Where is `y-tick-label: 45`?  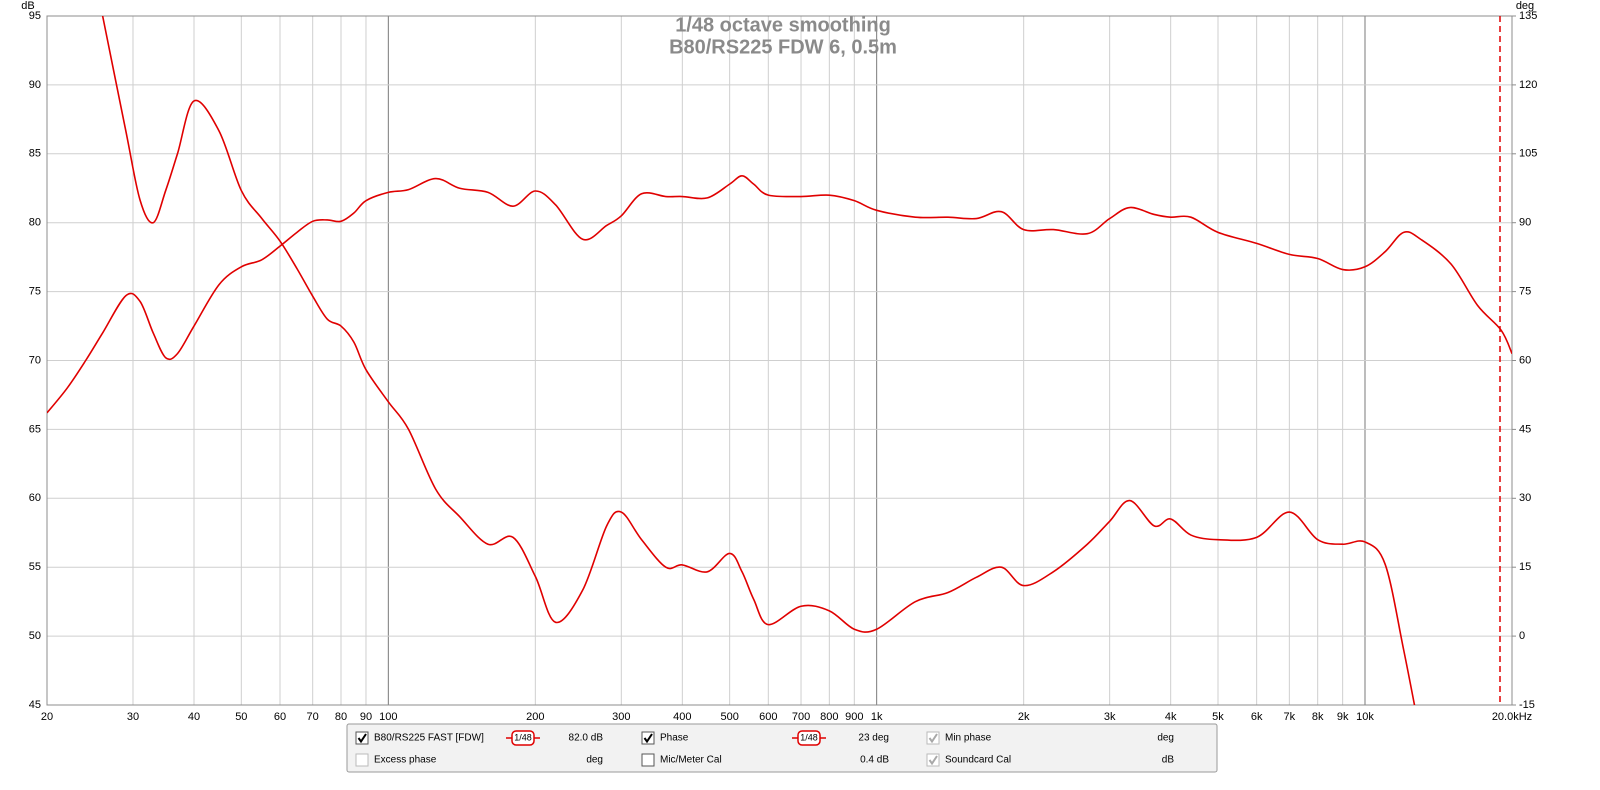 y-tick-label: 45 is located at coordinates (35, 705).